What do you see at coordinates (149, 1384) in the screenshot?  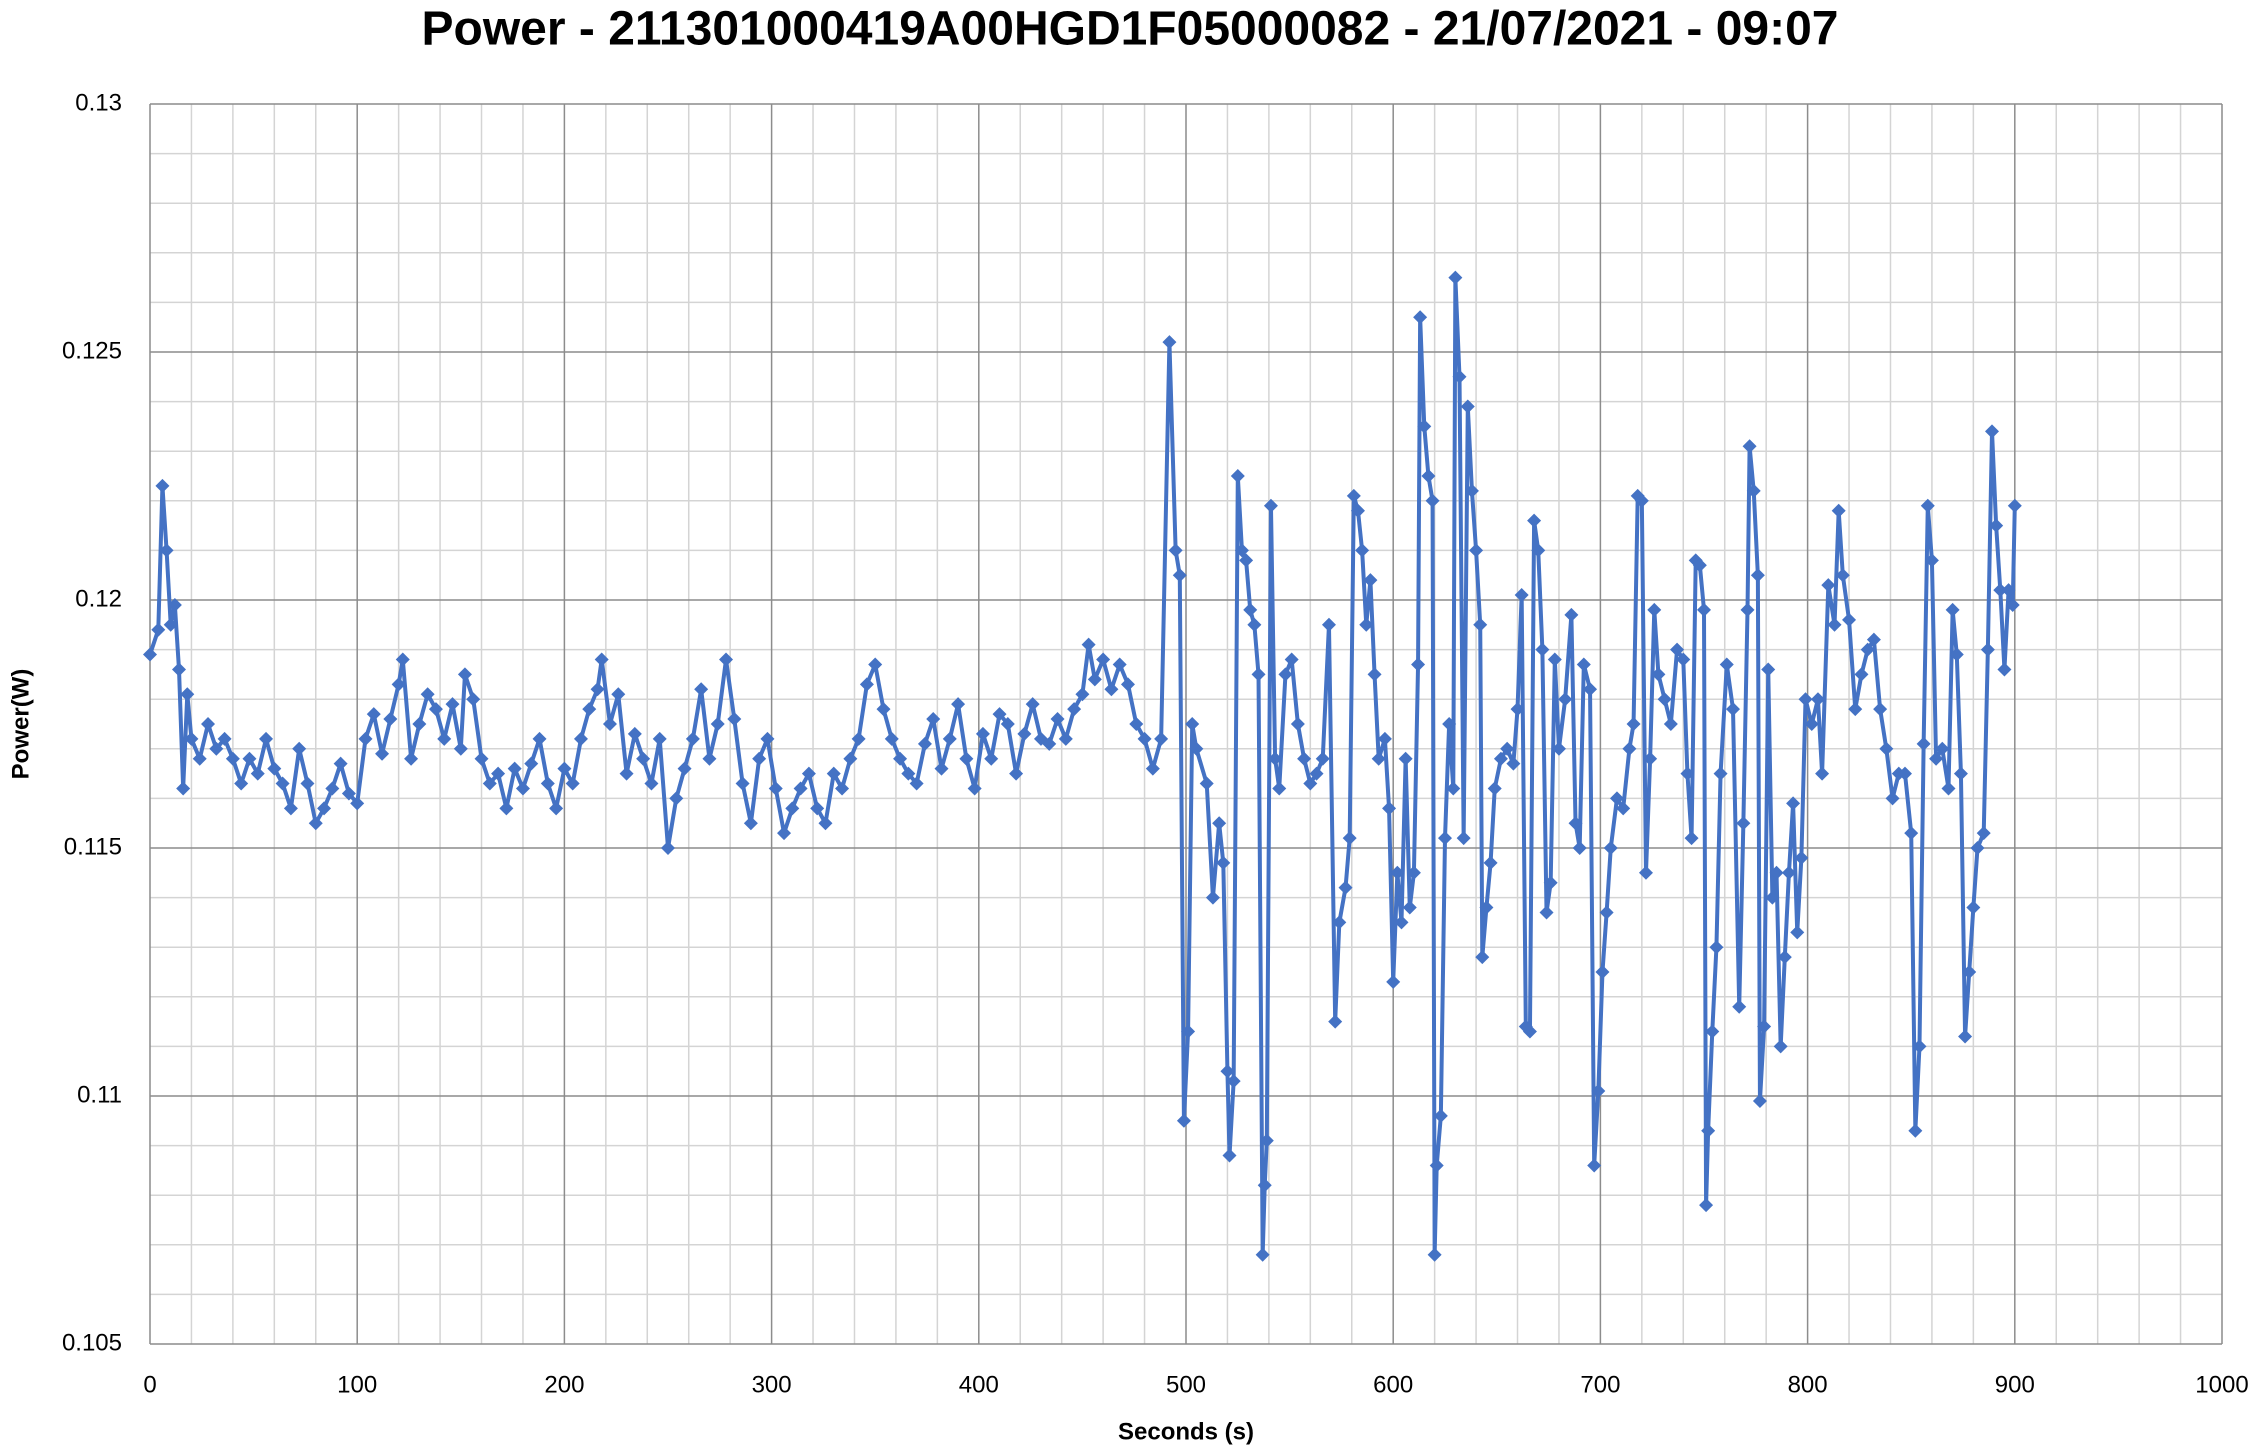 I see `x-tick-label: 0` at bounding box center [149, 1384].